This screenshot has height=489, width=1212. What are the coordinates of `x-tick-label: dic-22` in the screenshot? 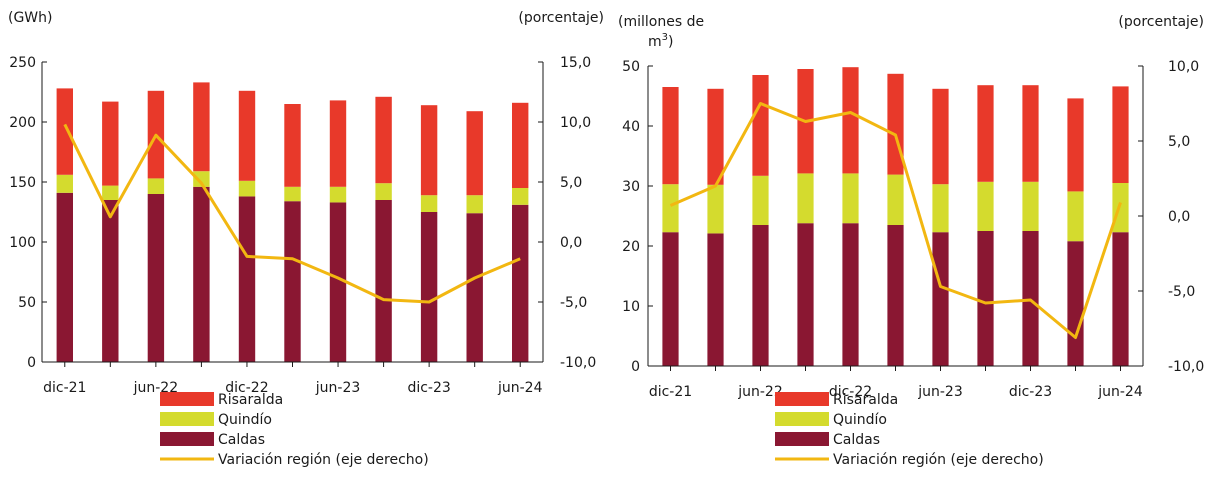 It's located at (246, 388).